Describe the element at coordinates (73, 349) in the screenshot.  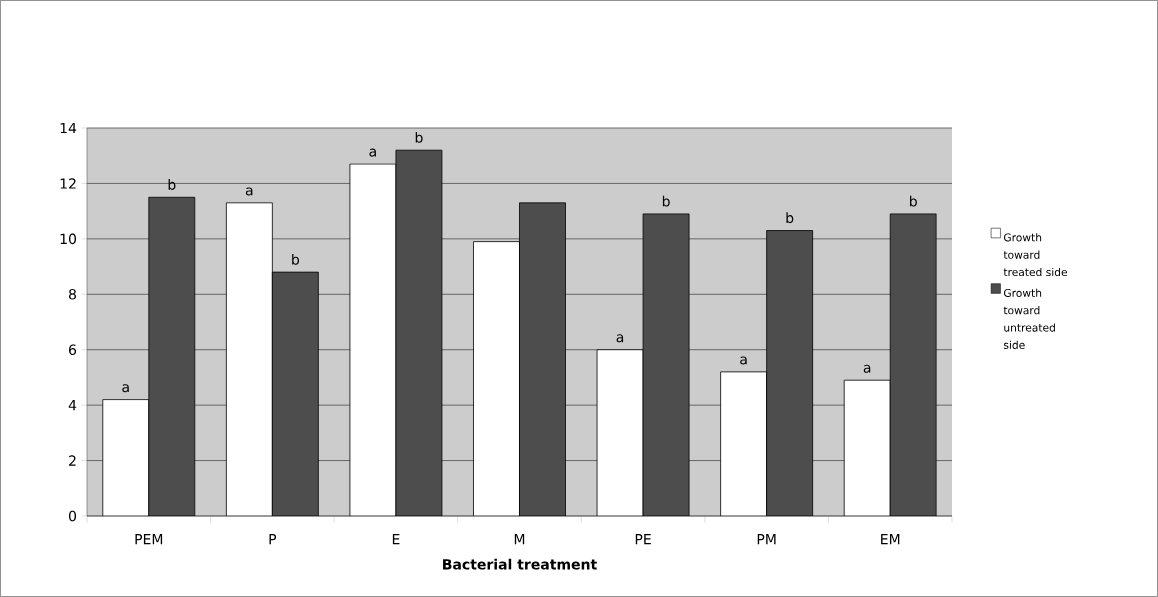
I see `y-tick-label: 6` at that location.